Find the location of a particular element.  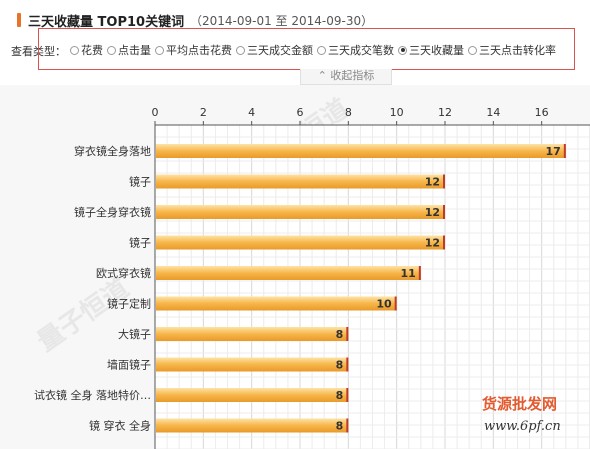

logo-chinese-text: 货源批发网 is located at coordinates (520, 404).